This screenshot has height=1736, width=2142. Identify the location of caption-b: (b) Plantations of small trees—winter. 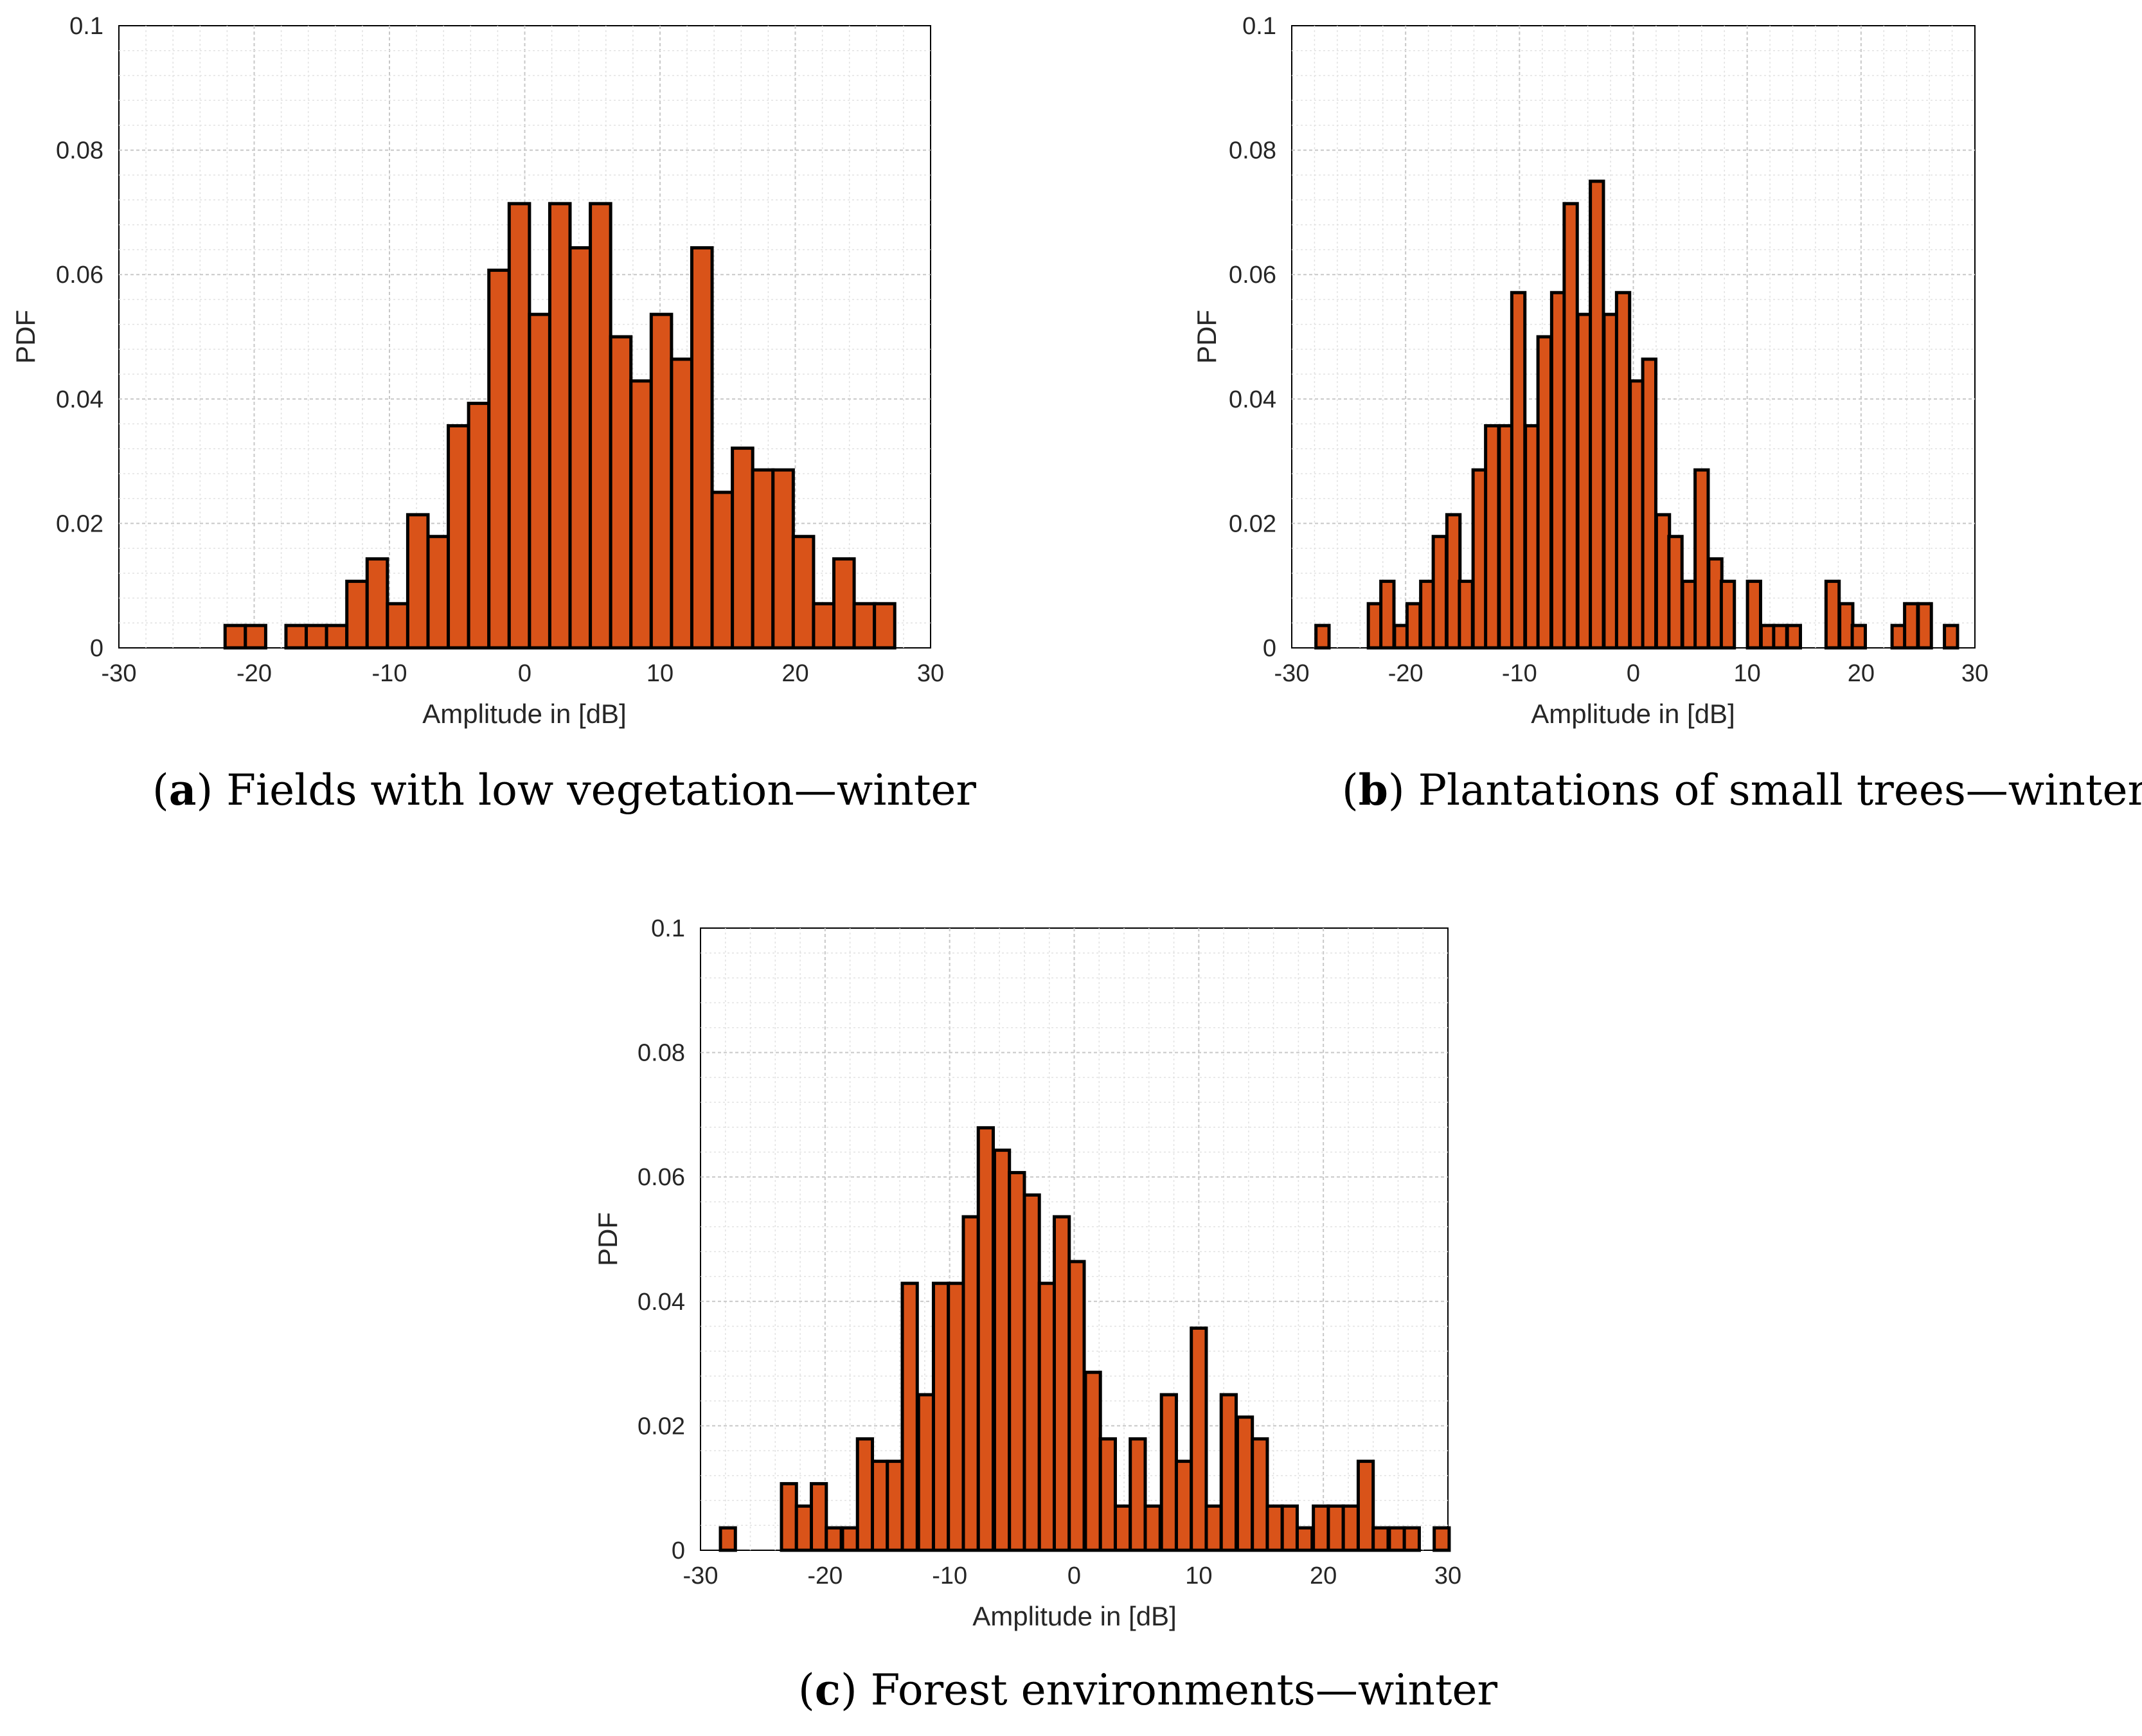
(1742, 790).